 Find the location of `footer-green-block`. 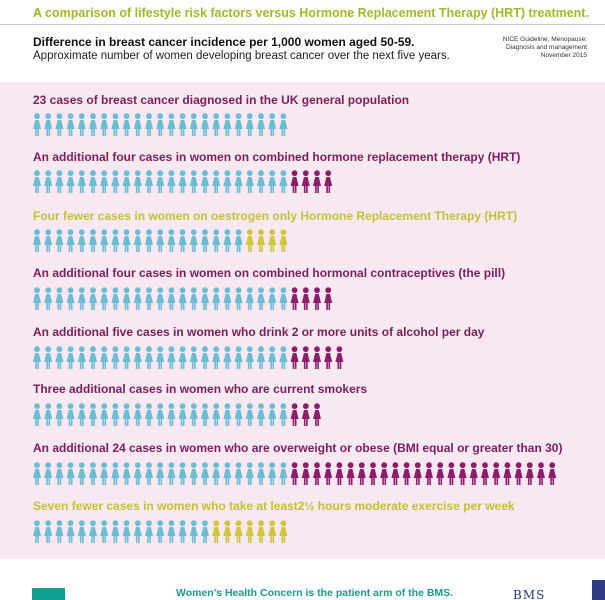

footer-green-block is located at coordinates (48, 594).